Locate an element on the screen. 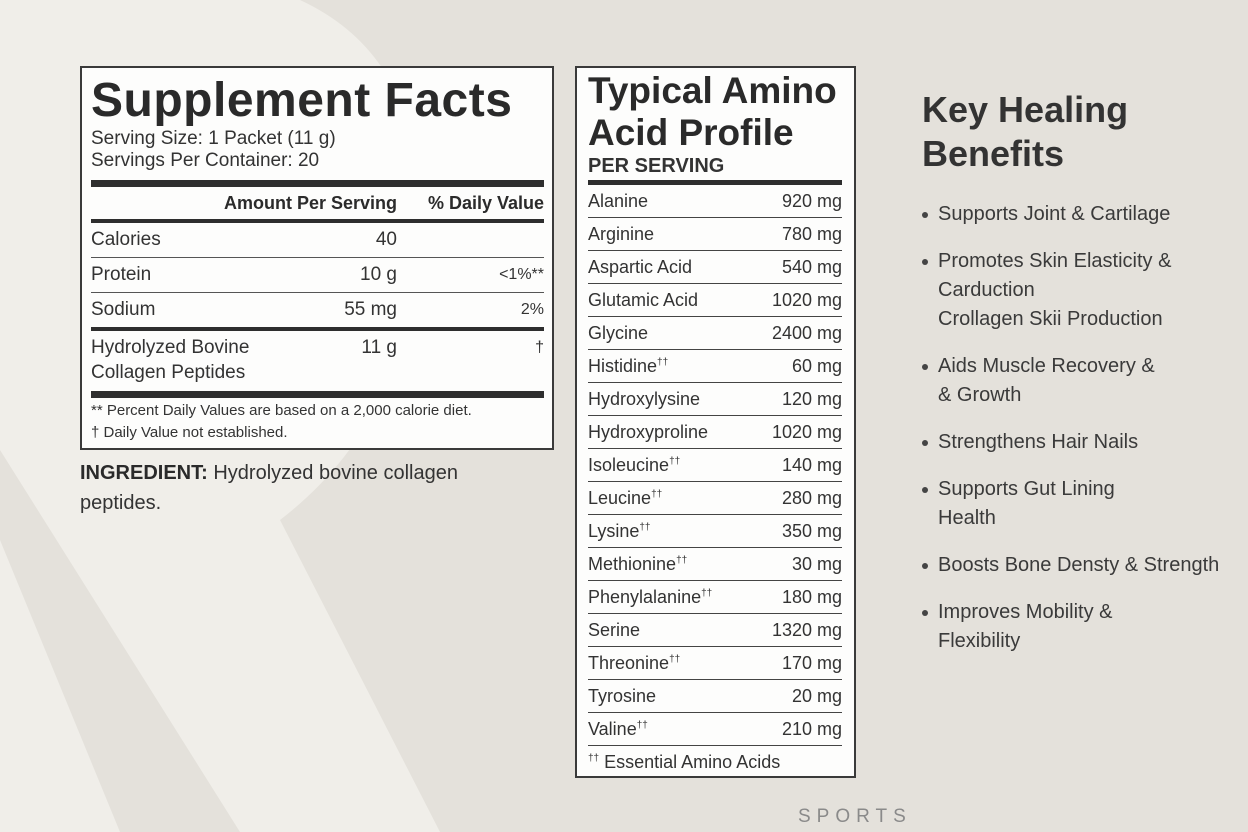  amino-name: Hydroxyproline is located at coordinates (648, 432).